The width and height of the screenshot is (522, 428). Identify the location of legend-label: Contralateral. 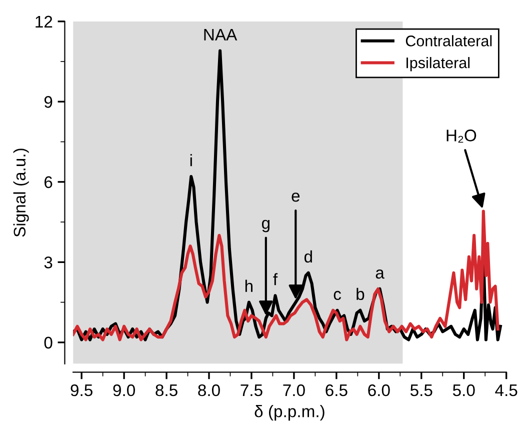
(449, 40).